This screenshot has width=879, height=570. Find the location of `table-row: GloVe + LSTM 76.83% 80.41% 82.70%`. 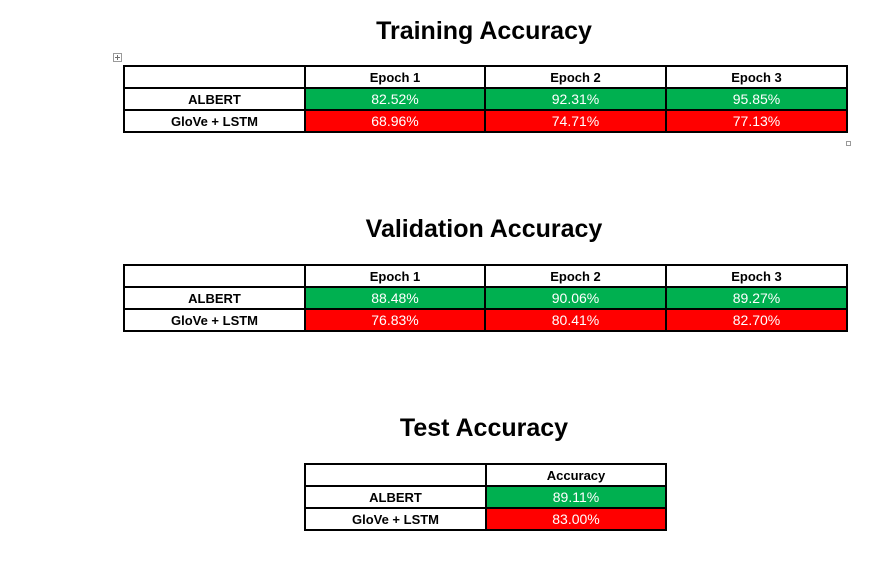

table-row: GloVe + LSTM 76.83% 80.41% 82.70% is located at coordinates (485, 320).